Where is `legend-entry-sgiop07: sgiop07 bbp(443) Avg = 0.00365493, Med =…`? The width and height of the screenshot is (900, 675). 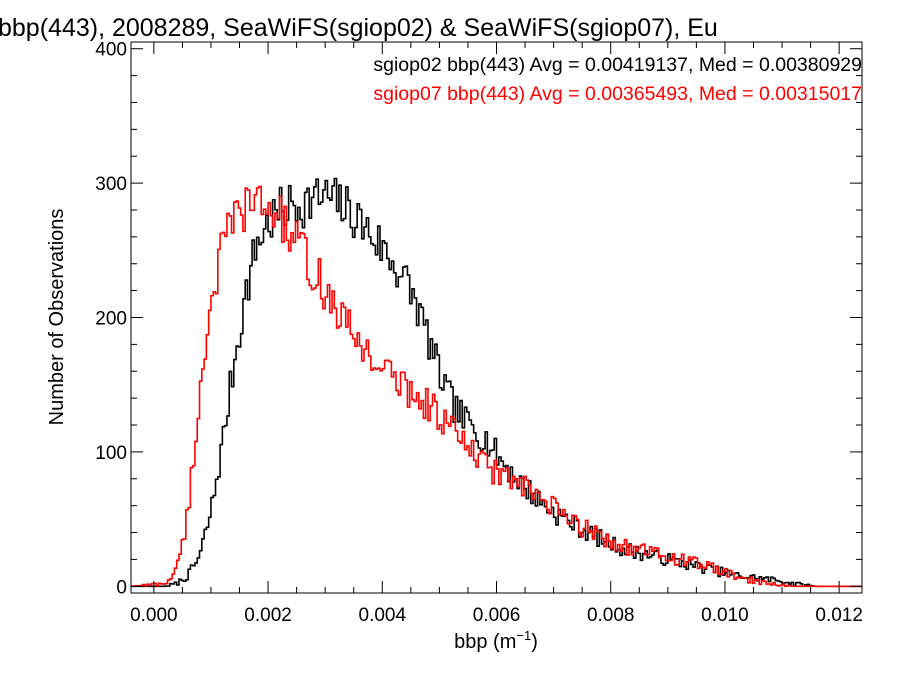
legend-entry-sgiop07: sgiop07 bbp(443) Avg = 0.00365493, Med =… is located at coordinates (617, 94).